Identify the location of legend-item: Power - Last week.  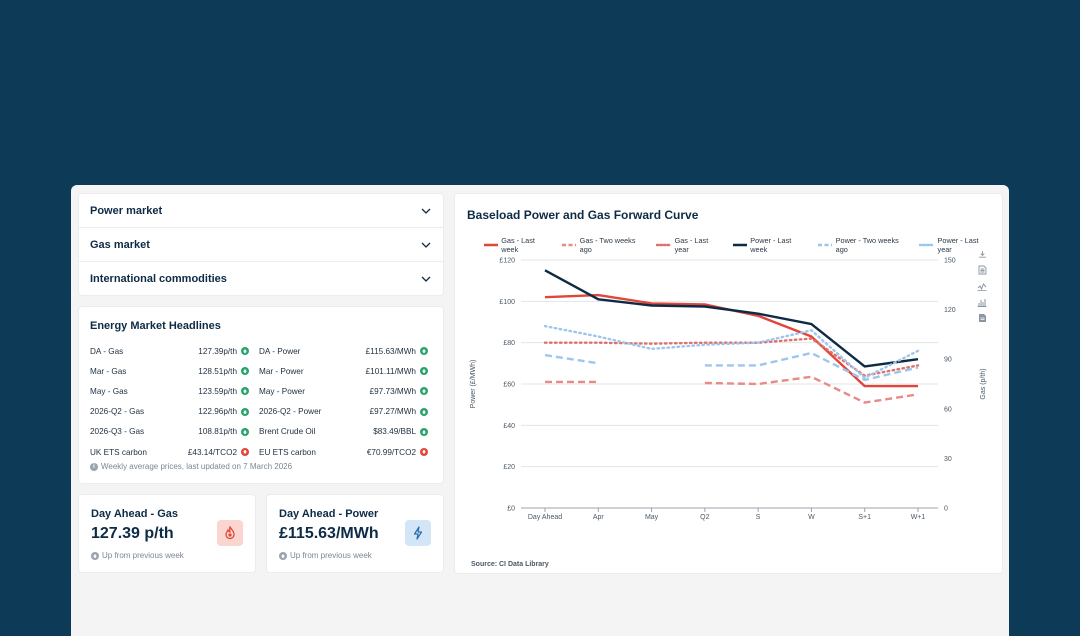
(769, 245).